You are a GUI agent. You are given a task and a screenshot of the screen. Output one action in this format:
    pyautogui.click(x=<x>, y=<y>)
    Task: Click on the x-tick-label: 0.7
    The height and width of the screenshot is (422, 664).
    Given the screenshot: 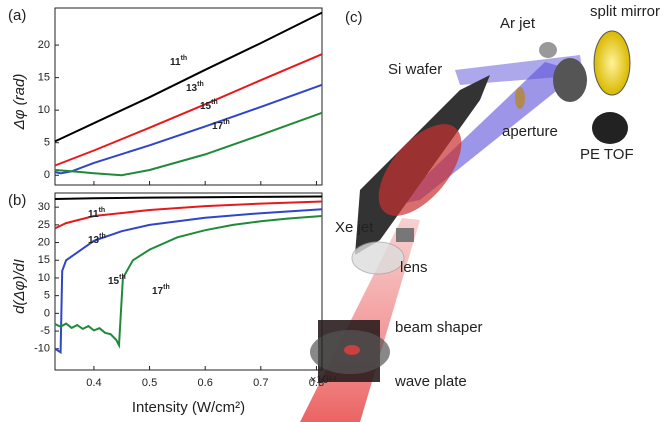 What is the action you would take?
    pyautogui.click(x=260, y=383)
    